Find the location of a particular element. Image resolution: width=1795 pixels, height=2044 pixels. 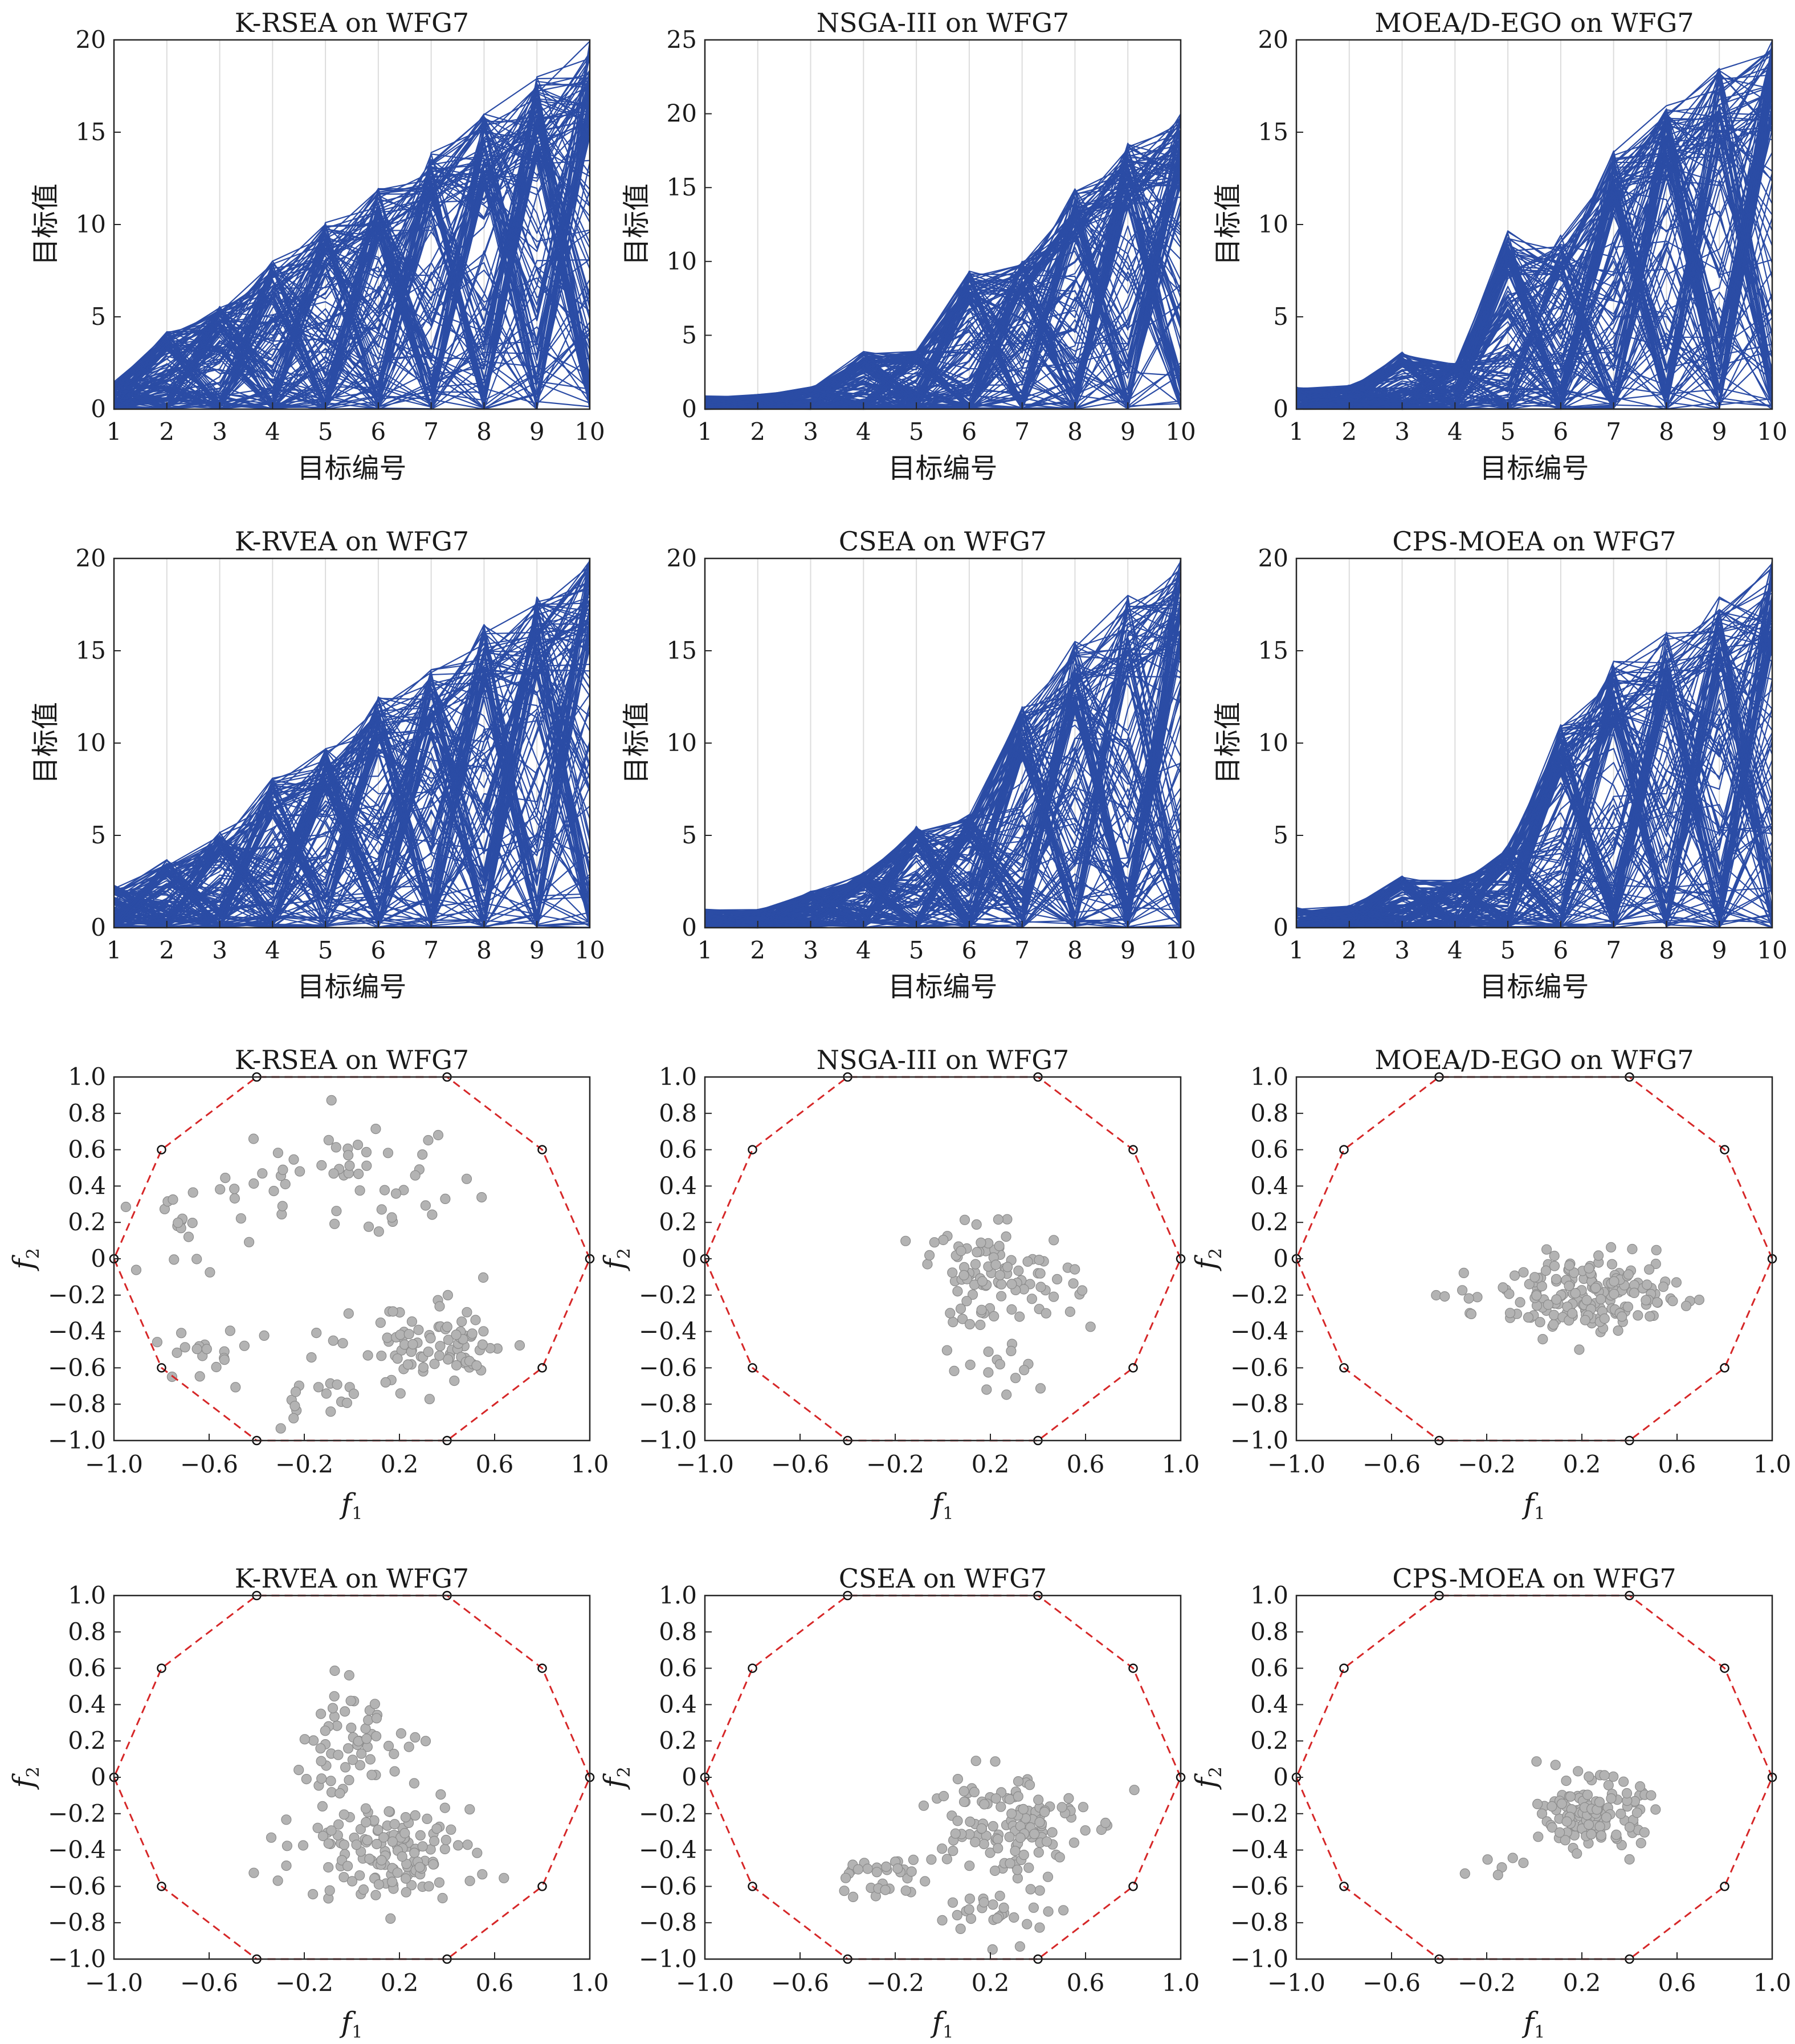

pareto-polygon is located at coordinates (352, 1777).